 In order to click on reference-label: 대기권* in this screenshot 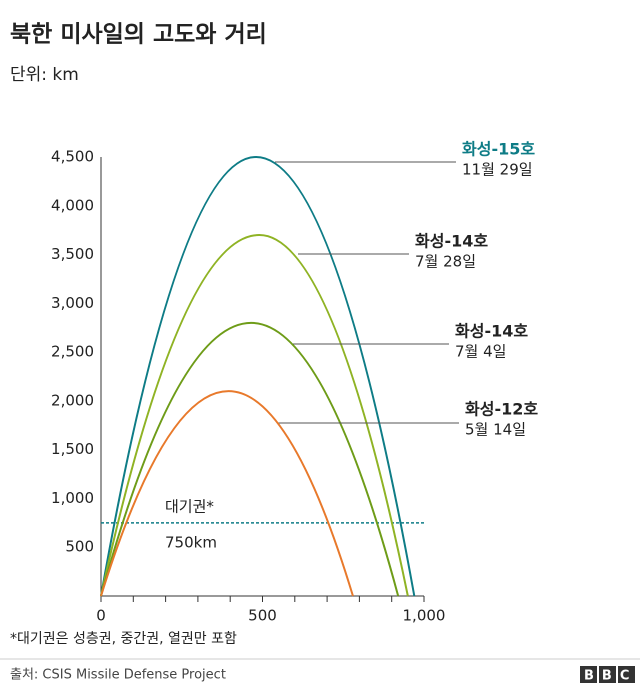, I will do `click(189, 506)`.